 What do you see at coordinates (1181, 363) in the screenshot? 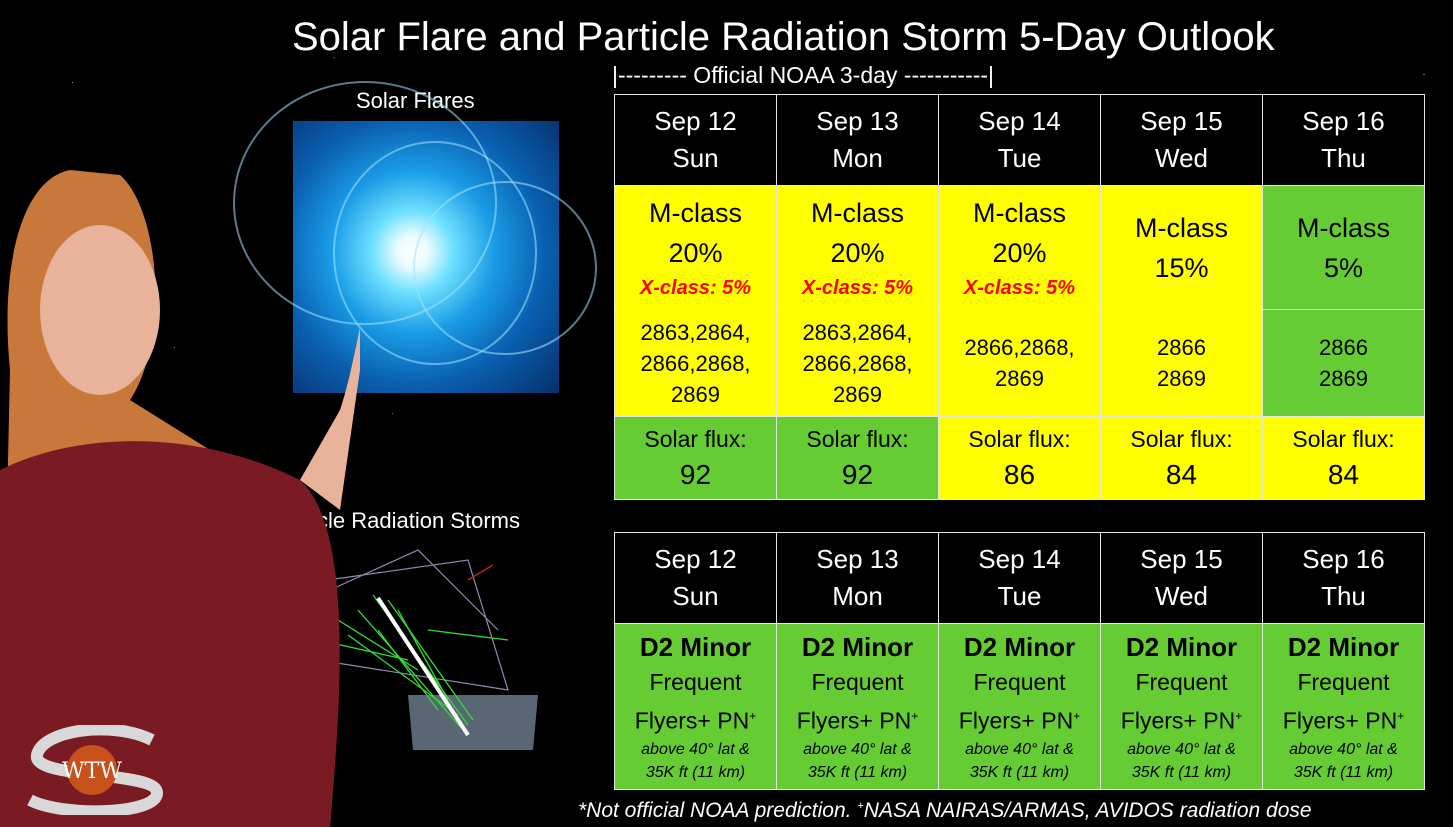
I see `regions-cell: 2866 2869` at bounding box center [1181, 363].